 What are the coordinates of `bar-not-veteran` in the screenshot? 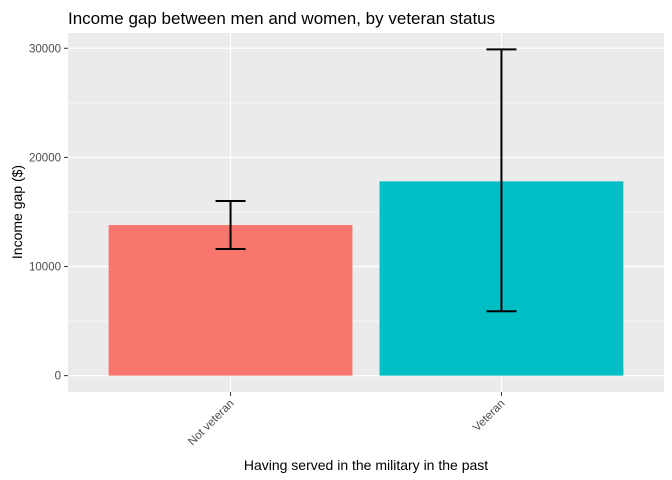 It's located at (230, 300).